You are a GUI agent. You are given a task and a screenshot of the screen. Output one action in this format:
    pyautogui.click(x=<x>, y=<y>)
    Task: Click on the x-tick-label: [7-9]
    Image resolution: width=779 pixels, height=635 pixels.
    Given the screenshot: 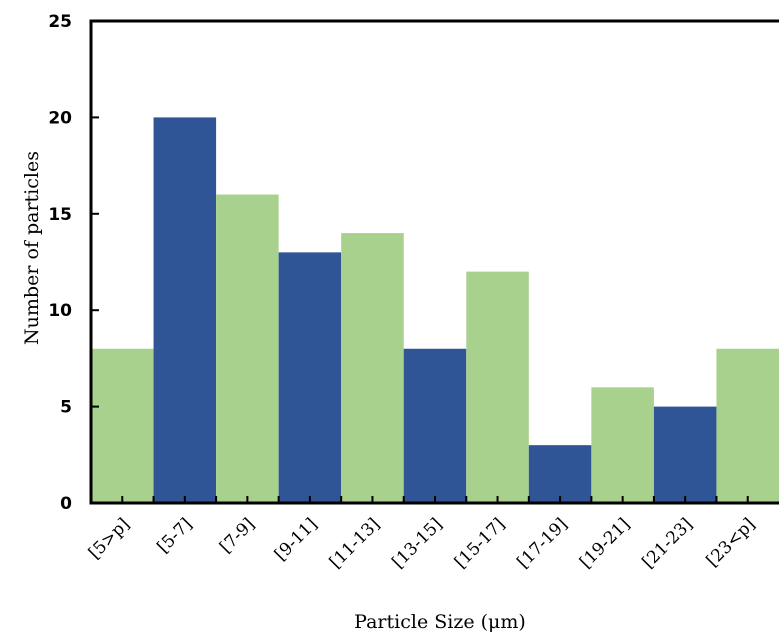 What is the action you would take?
    pyautogui.click(x=237, y=535)
    